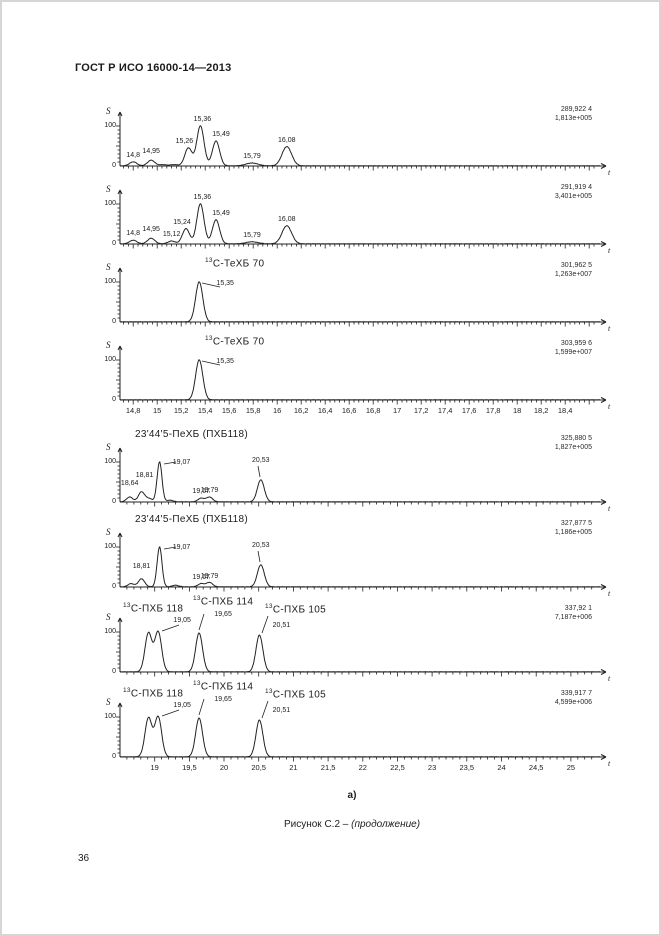 The height and width of the screenshot is (936, 661). I want to click on x-tick-label: 23, so click(432, 767).